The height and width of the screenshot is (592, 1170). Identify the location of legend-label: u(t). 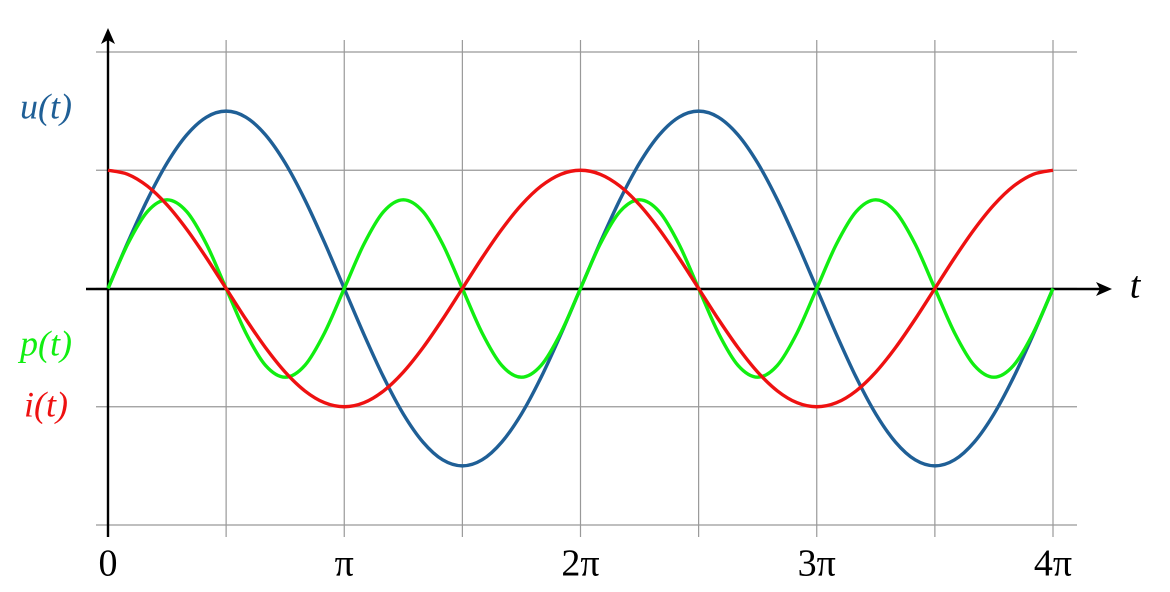
(46, 106).